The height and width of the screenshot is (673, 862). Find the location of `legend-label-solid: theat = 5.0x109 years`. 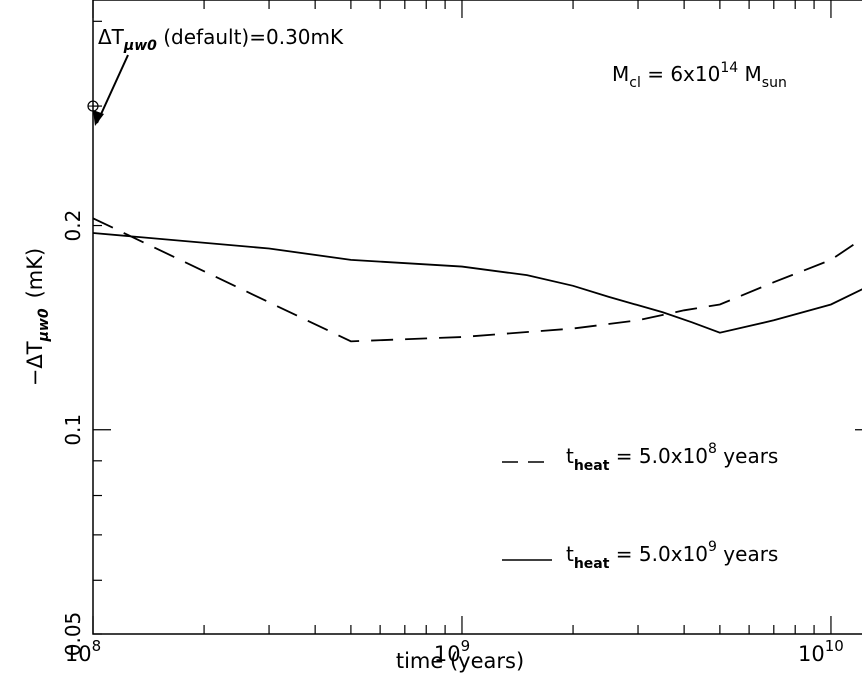

legend-label-solid: theat = 5.0x109 years is located at coordinates (672, 555).